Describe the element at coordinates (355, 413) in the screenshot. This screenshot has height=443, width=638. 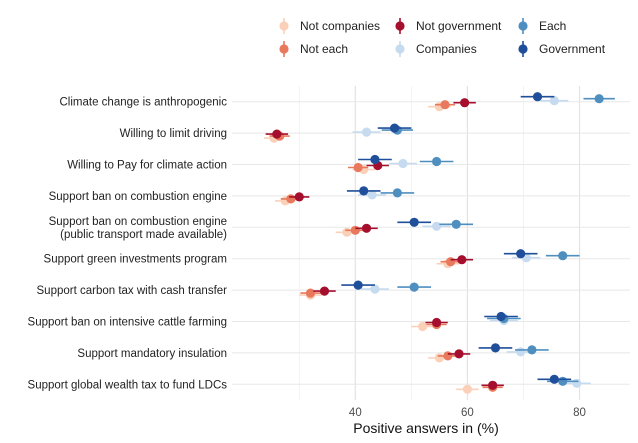
I see `x-tick-label: 40` at that location.